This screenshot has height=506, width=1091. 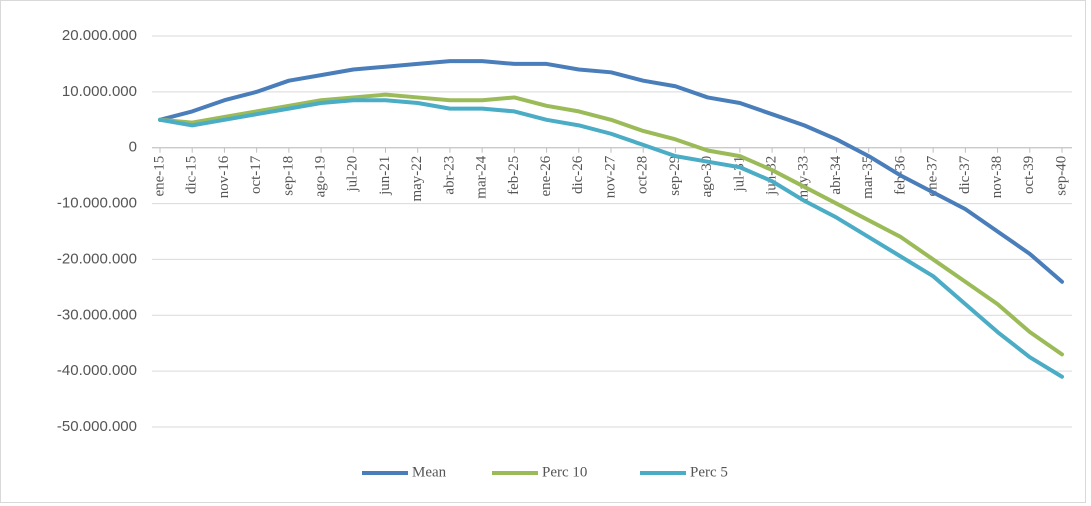 I want to click on x-tick-label: dic-26, so click(x=578, y=174).